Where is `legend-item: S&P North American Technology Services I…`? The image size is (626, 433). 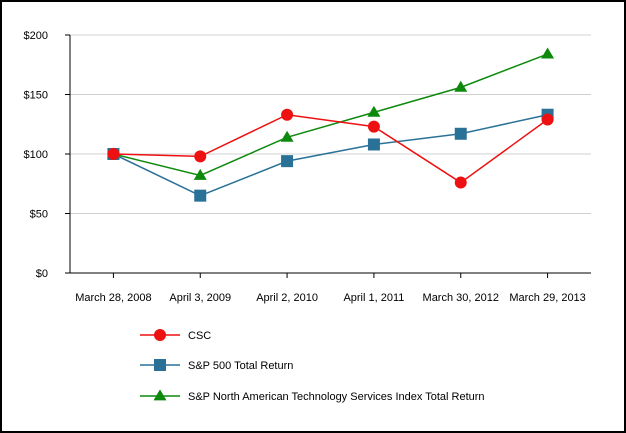
legend-item: S&P North American Technology Services I… is located at coordinates (312, 396).